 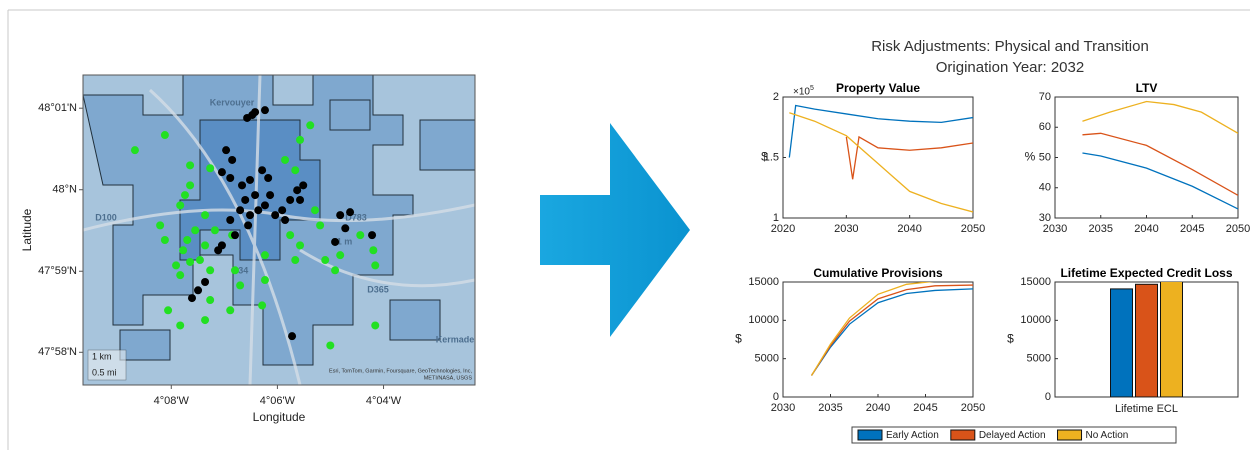 I want to click on plot-area, so click(x=878, y=339).